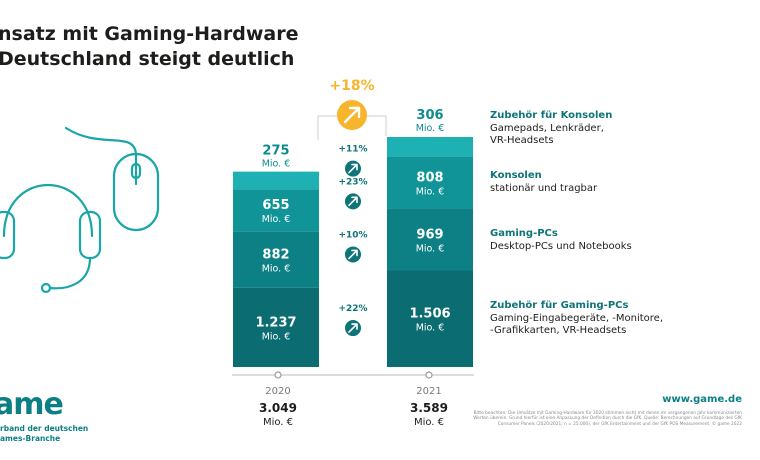  I want to click on value-label: 882, so click(275, 254).